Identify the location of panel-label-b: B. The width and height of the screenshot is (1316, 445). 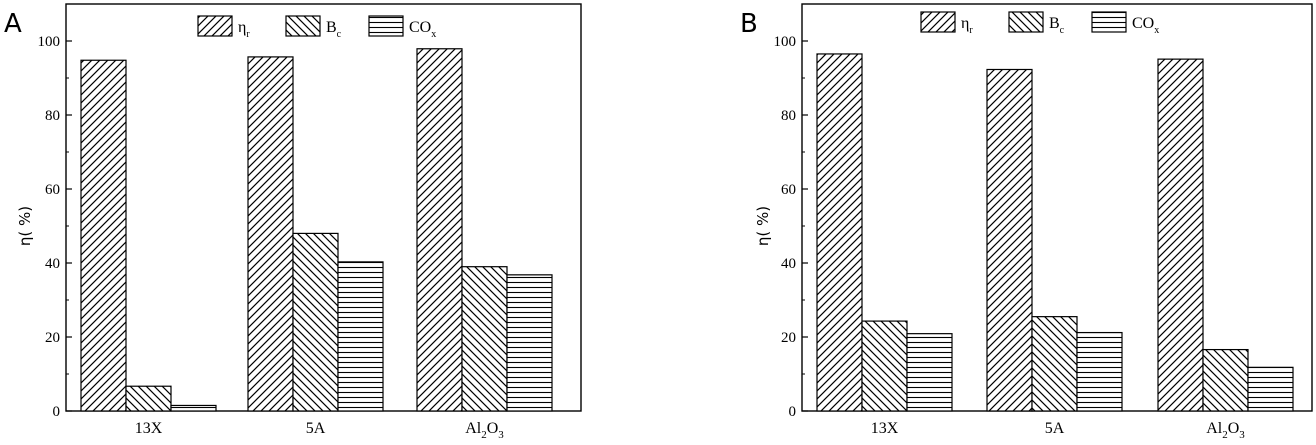
(749, 24).